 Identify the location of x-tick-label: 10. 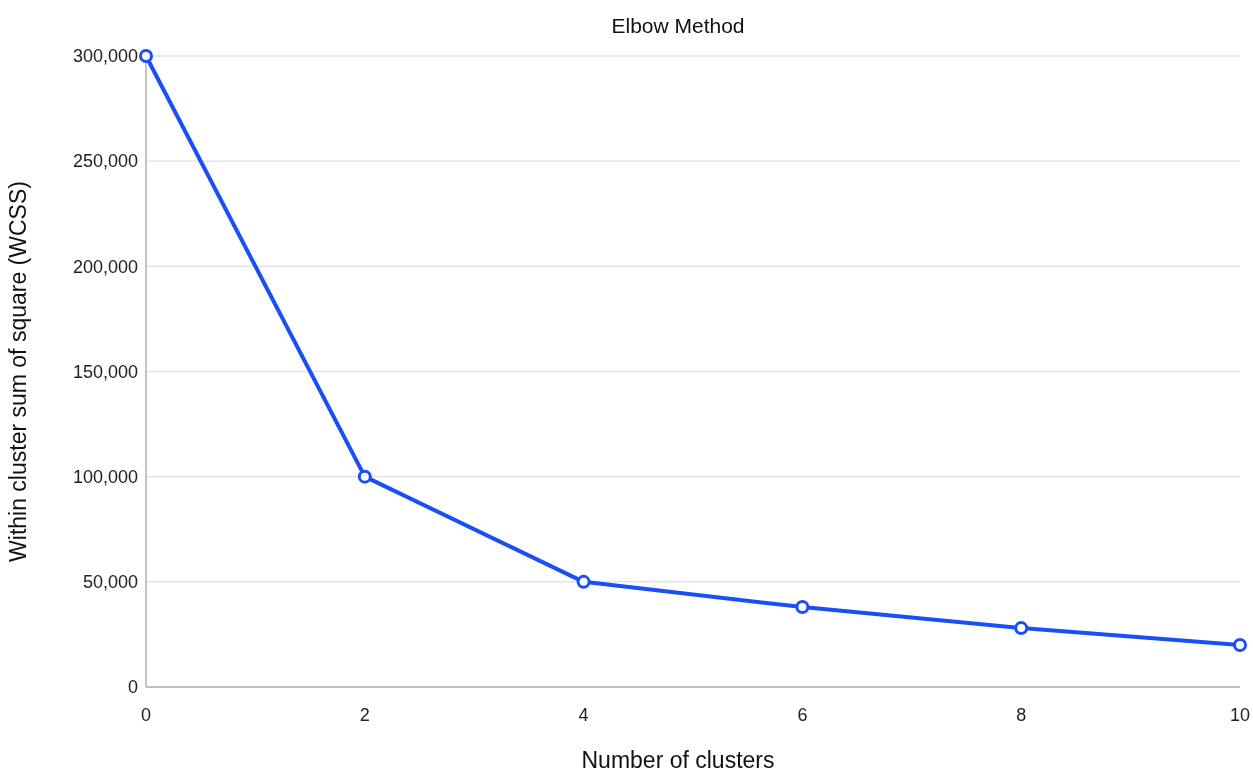
(1240, 715).